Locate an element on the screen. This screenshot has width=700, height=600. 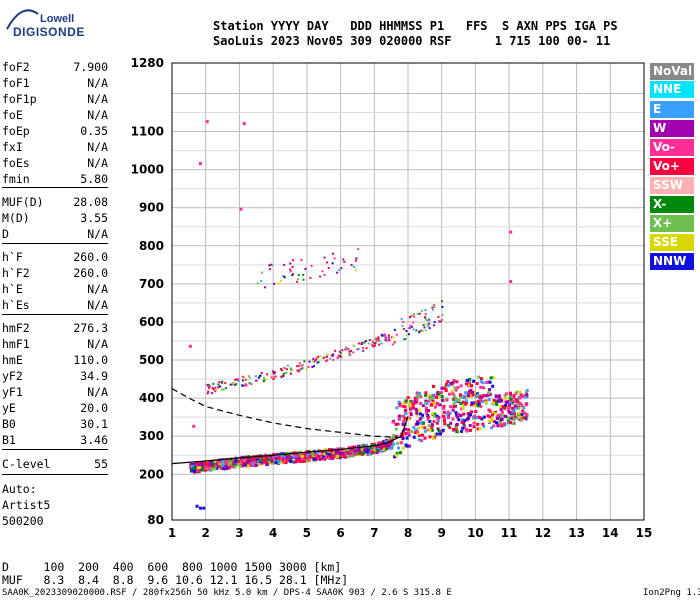
logo-lowell: Lowell is located at coordinates (57, 19).